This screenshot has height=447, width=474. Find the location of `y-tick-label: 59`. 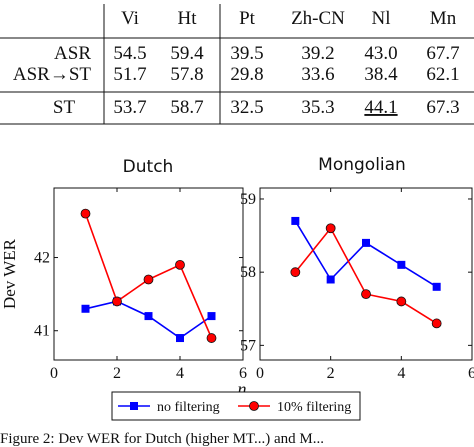

y-tick-label: 59 is located at coordinates (248, 199).